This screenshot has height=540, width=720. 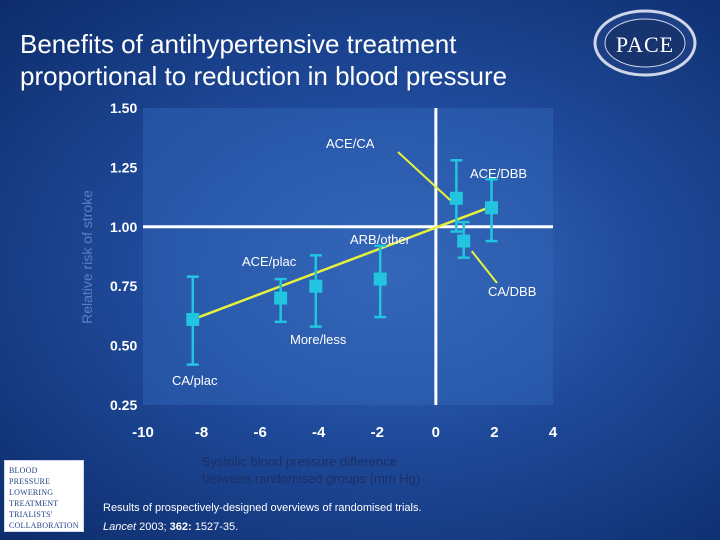 I want to click on cite-year: 2003;, so click(x=153, y=527).